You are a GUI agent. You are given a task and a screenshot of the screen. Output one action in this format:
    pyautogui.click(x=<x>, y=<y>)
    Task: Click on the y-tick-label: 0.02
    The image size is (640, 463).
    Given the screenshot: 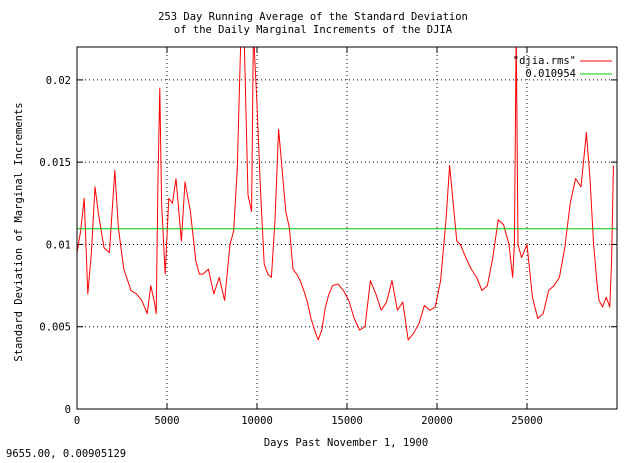 What is the action you would take?
    pyautogui.click(x=58, y=81)
    